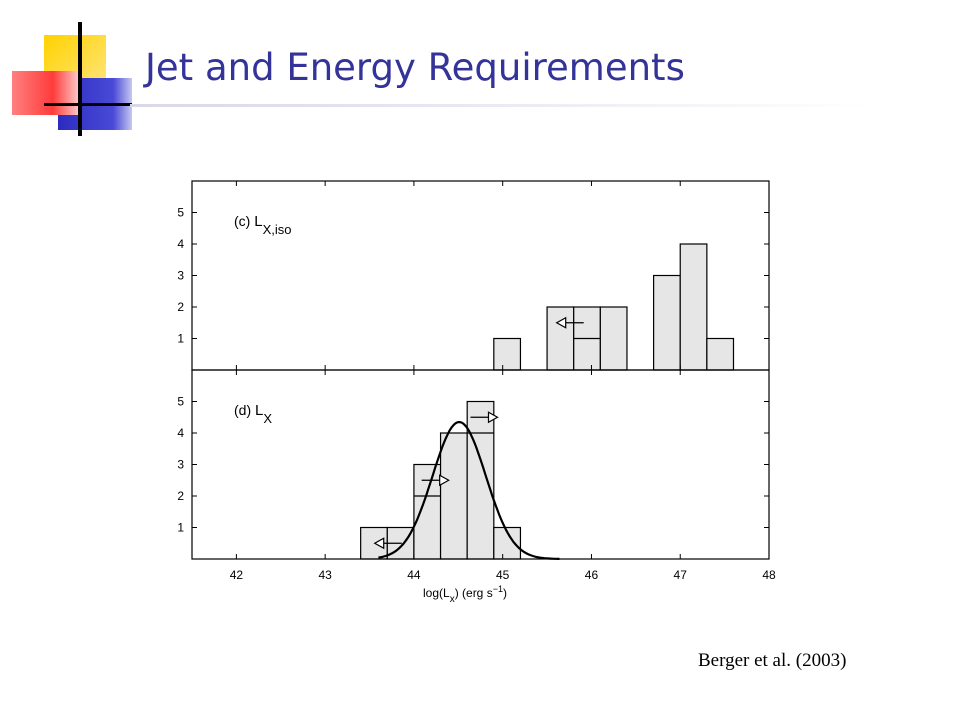 The image size is (960, 720). I want to click on y-tick-label-d-3: 3, so click(180, 465).